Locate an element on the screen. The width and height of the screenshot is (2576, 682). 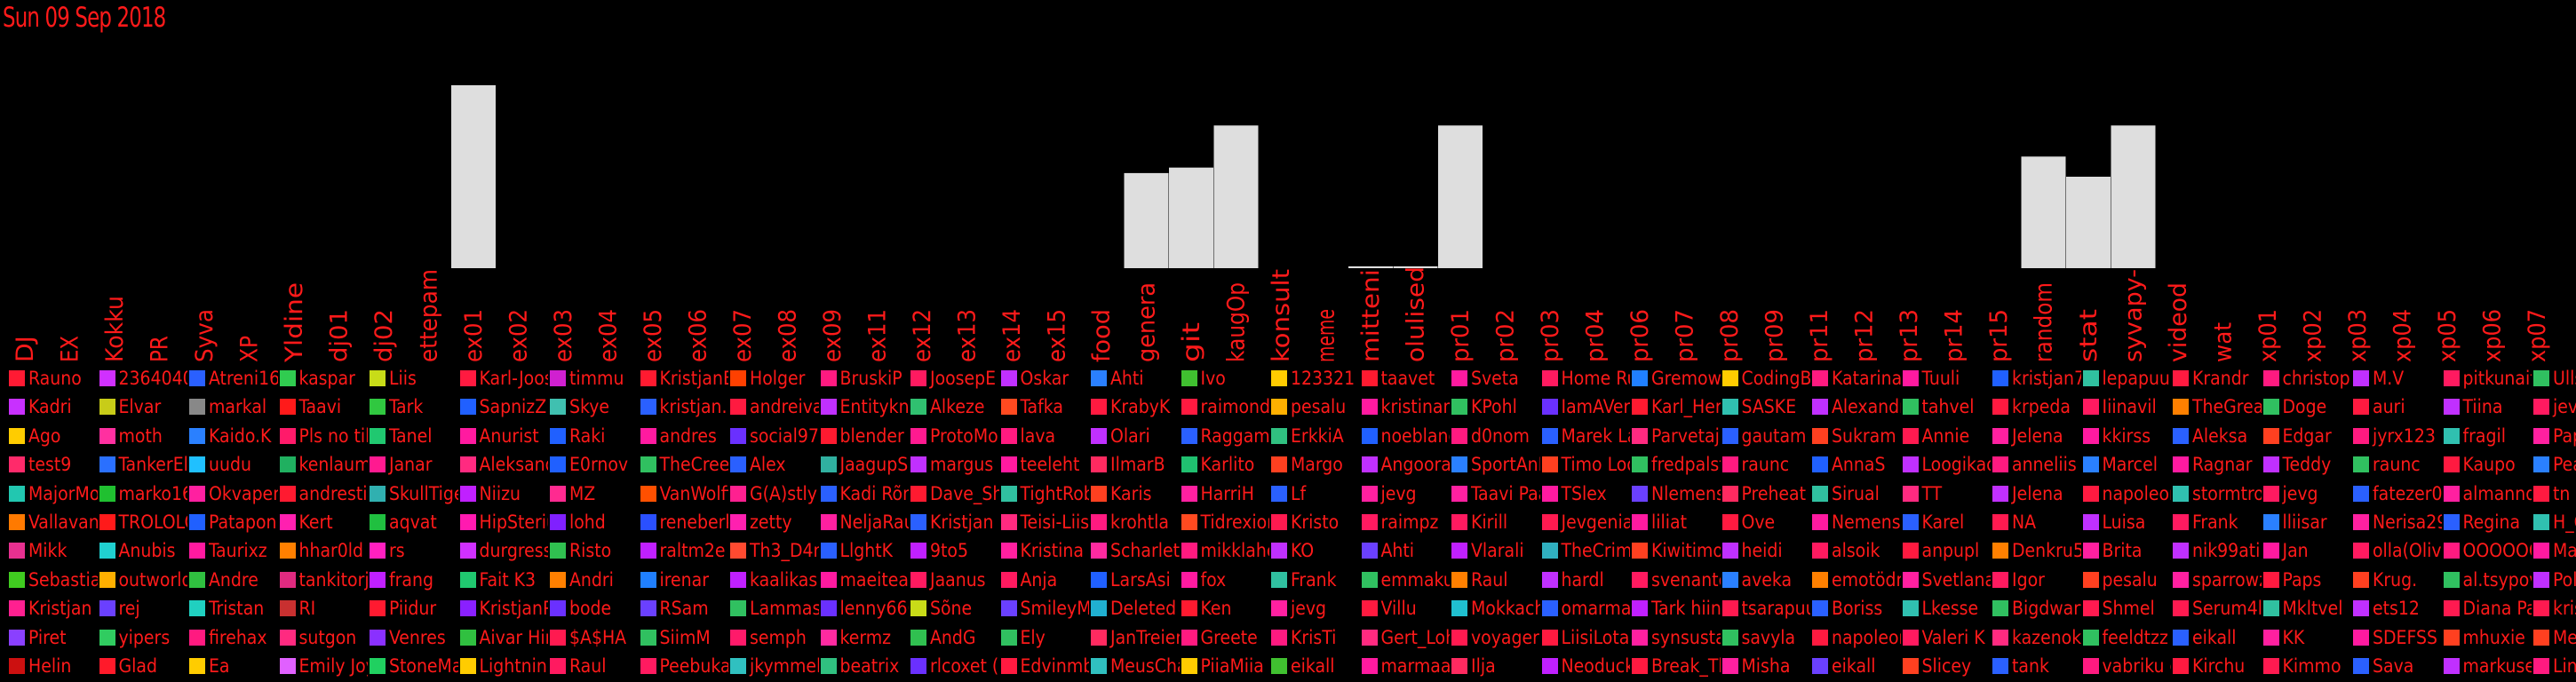
legend-name: Alexandra is located at coordinates (1866, 407).